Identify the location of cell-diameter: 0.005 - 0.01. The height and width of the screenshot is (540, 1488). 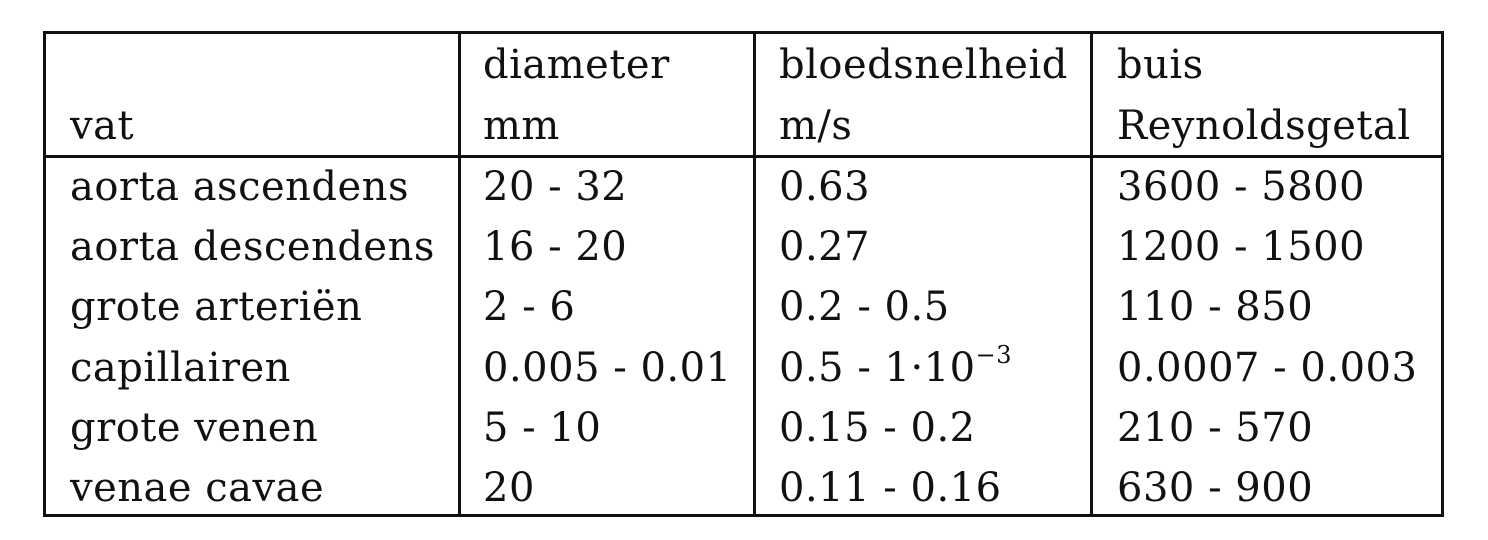
(607, 368).